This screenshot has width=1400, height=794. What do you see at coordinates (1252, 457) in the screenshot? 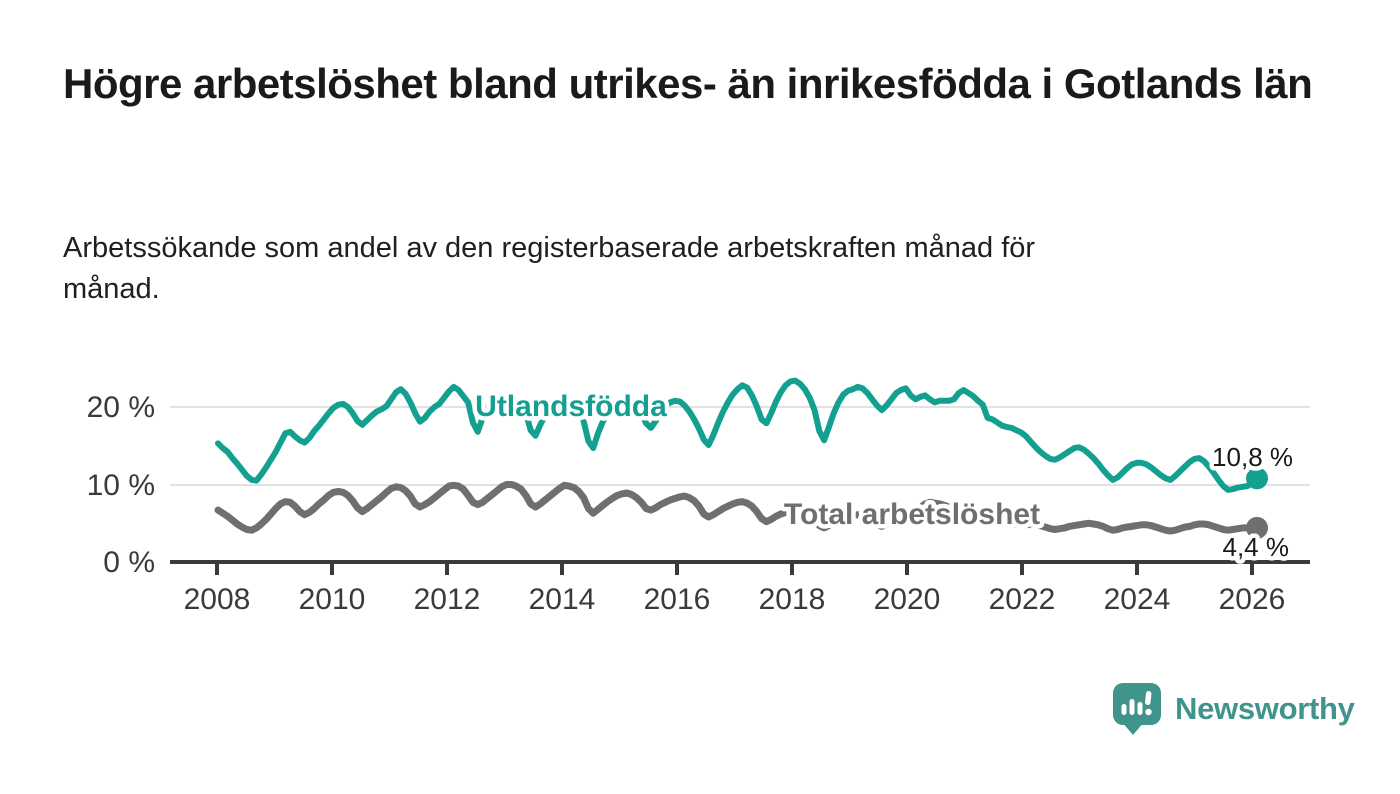
I see `end-value-label-utlandsfodda: 10,8 %` at bounding box center [1252, 457].